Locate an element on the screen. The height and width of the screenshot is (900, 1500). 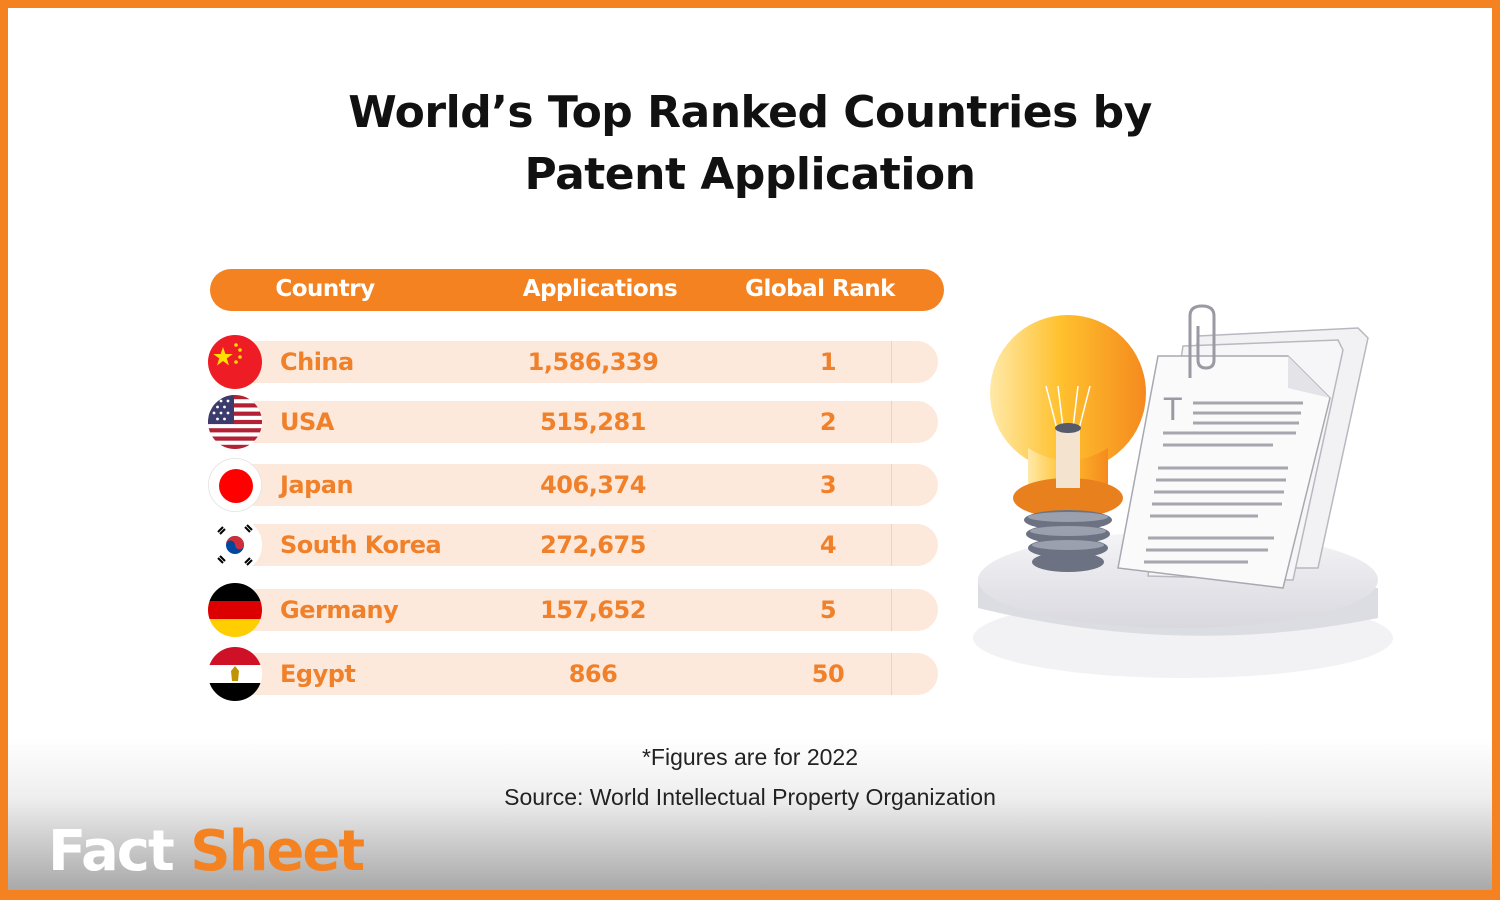
global-rank-value: 2 is located at coordinates (828, 422).